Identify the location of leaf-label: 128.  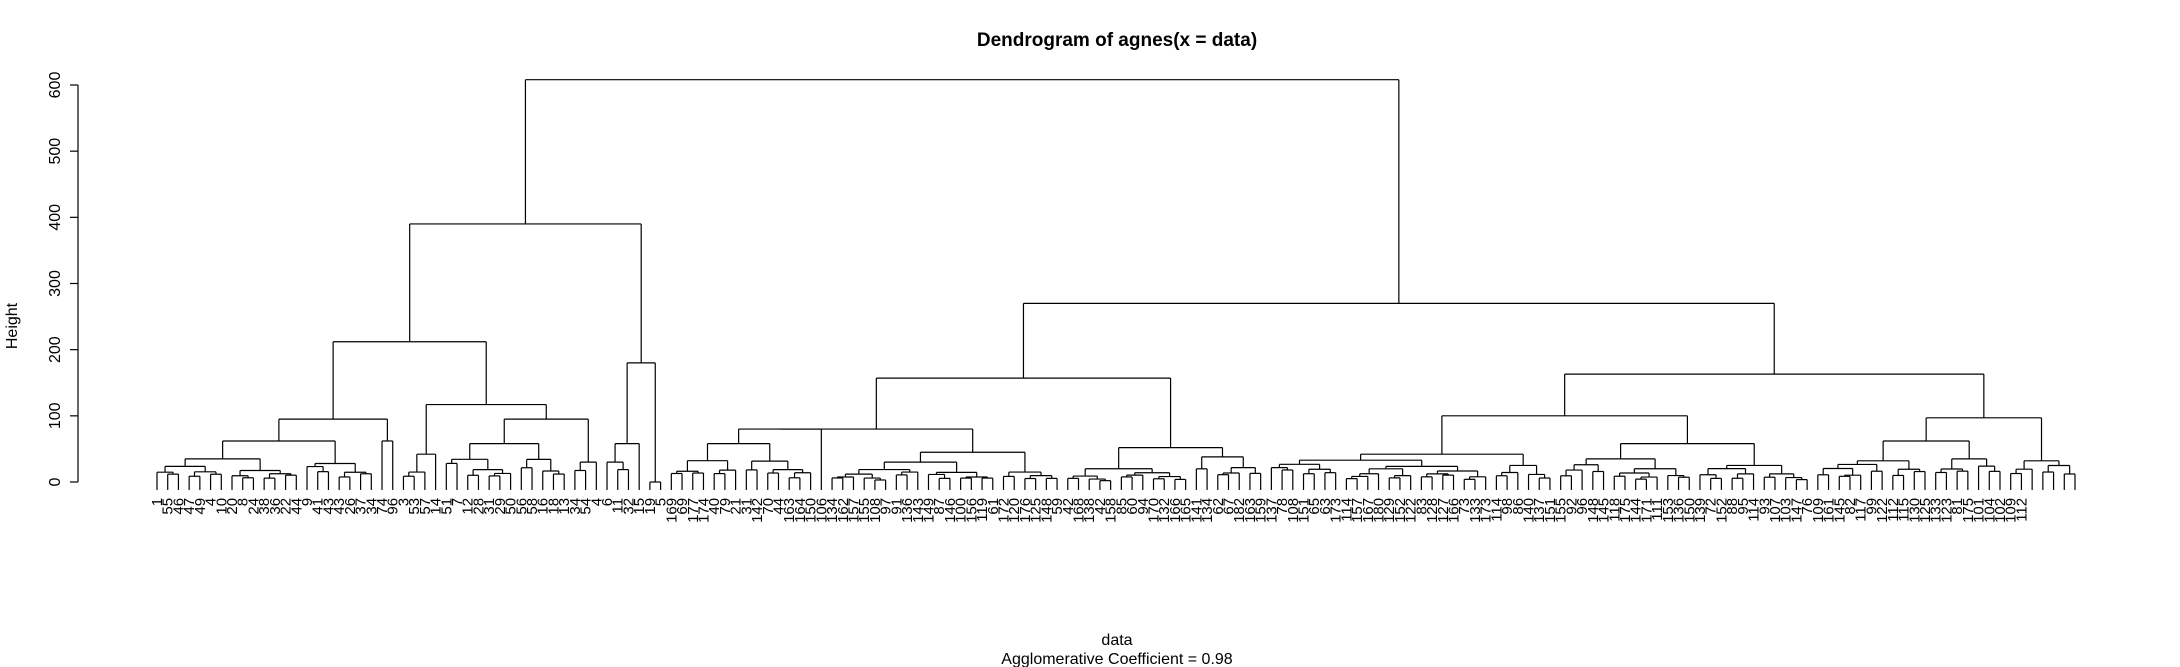
(1432, 510).